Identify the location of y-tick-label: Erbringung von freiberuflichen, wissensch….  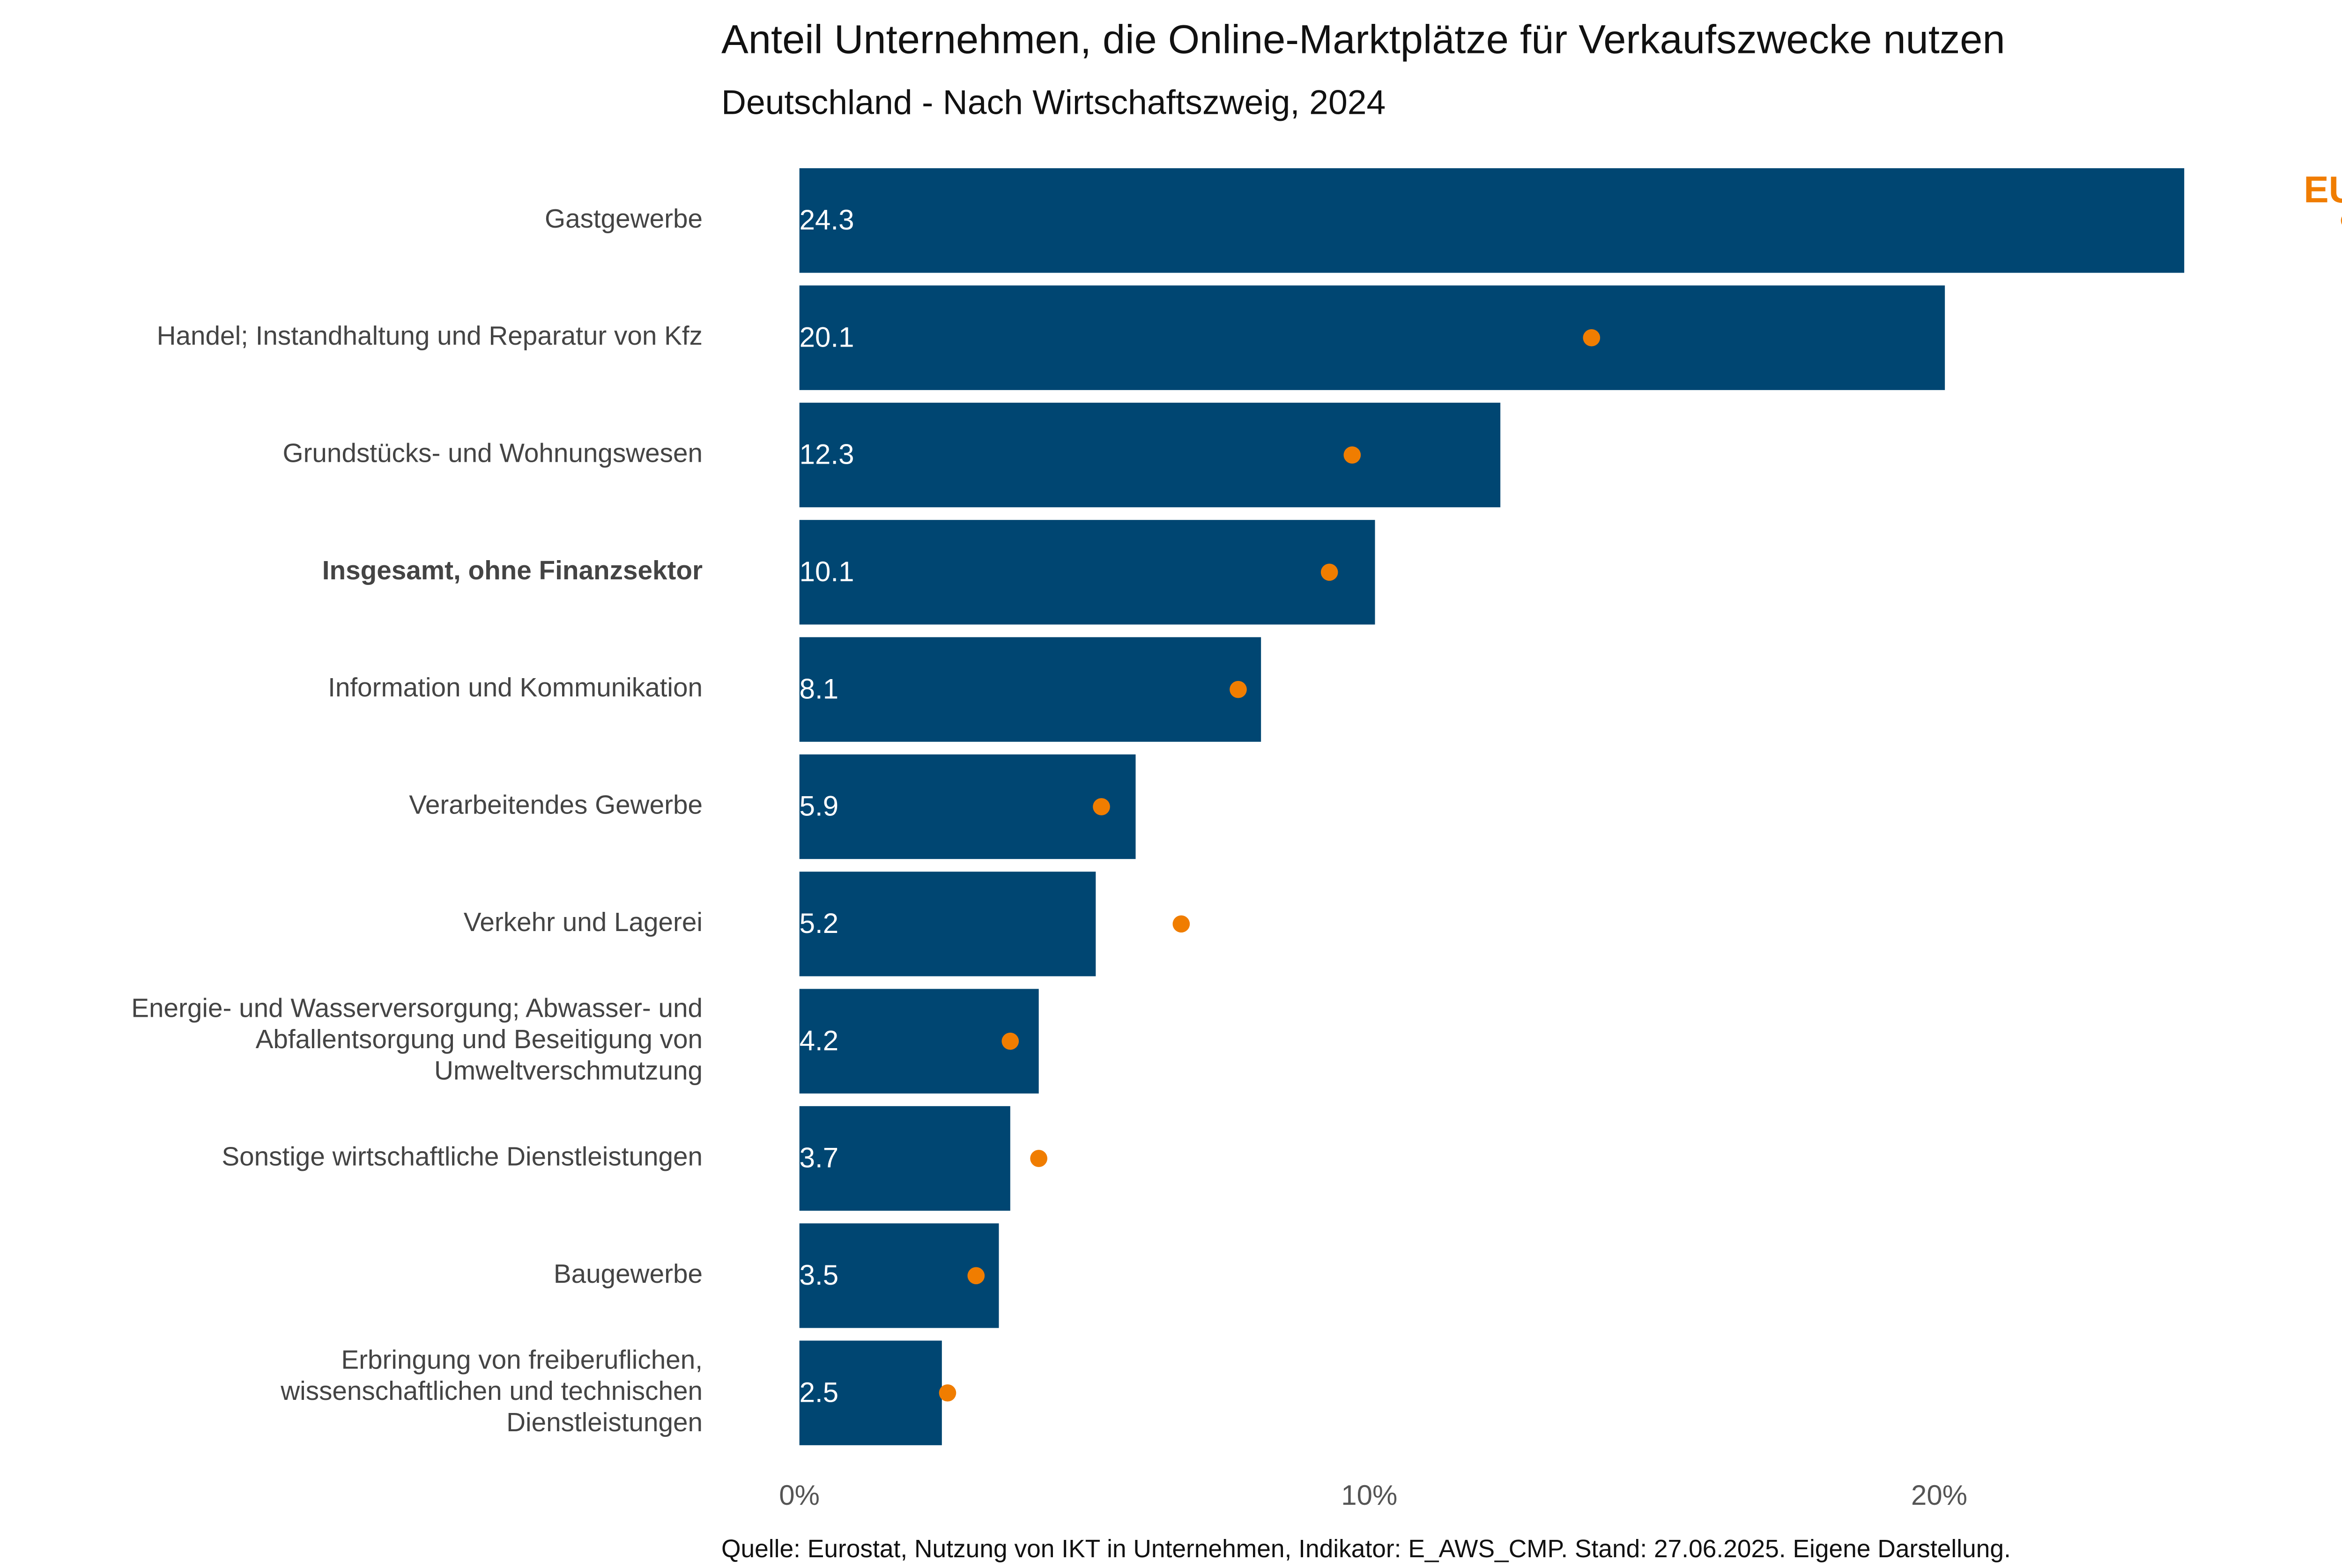
(491, 1391).